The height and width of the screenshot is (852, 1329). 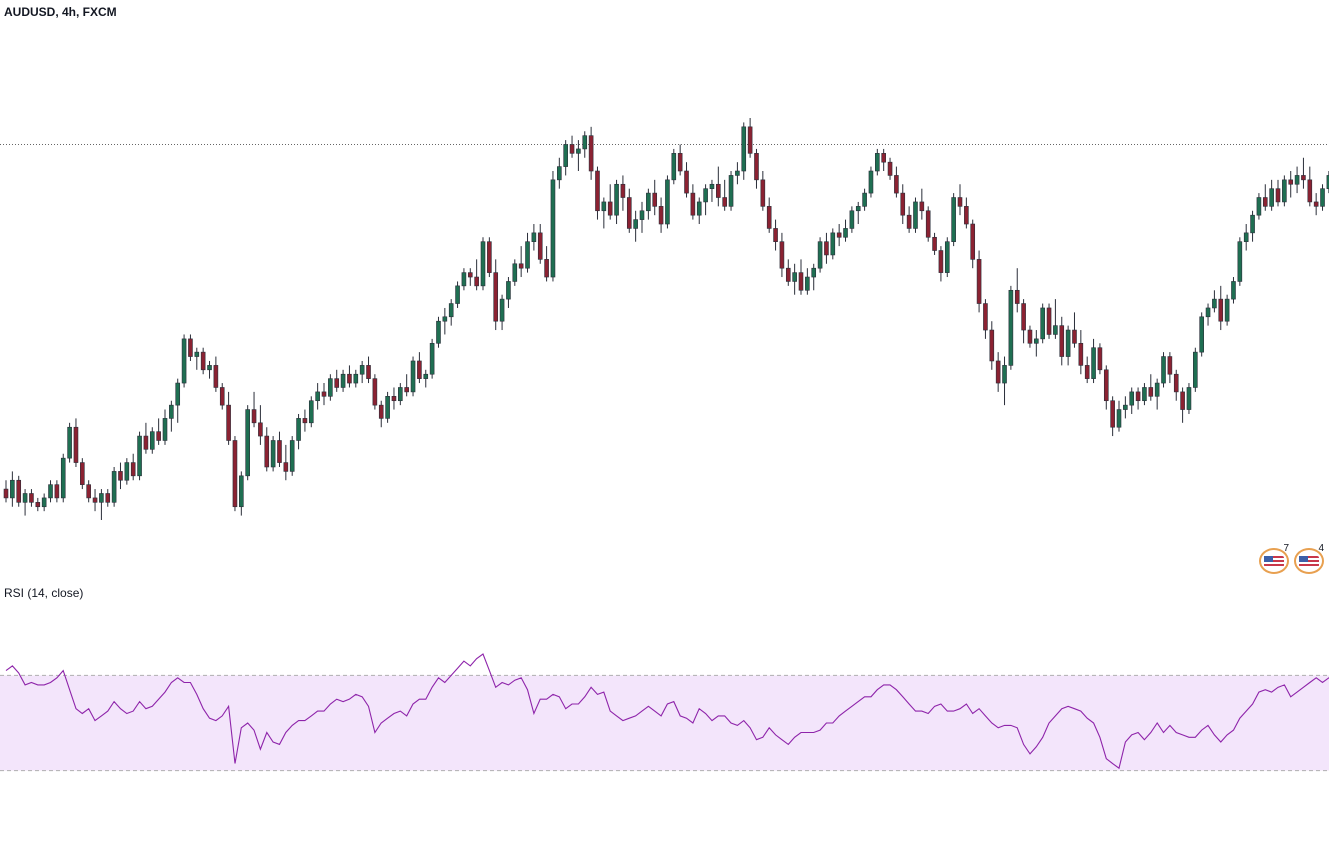 What do you see at coordinates (60, 12) in the screenshot?
I see `symbol-title: AUDUSD, 4h, FXCM` at bounding box center [60, 12].